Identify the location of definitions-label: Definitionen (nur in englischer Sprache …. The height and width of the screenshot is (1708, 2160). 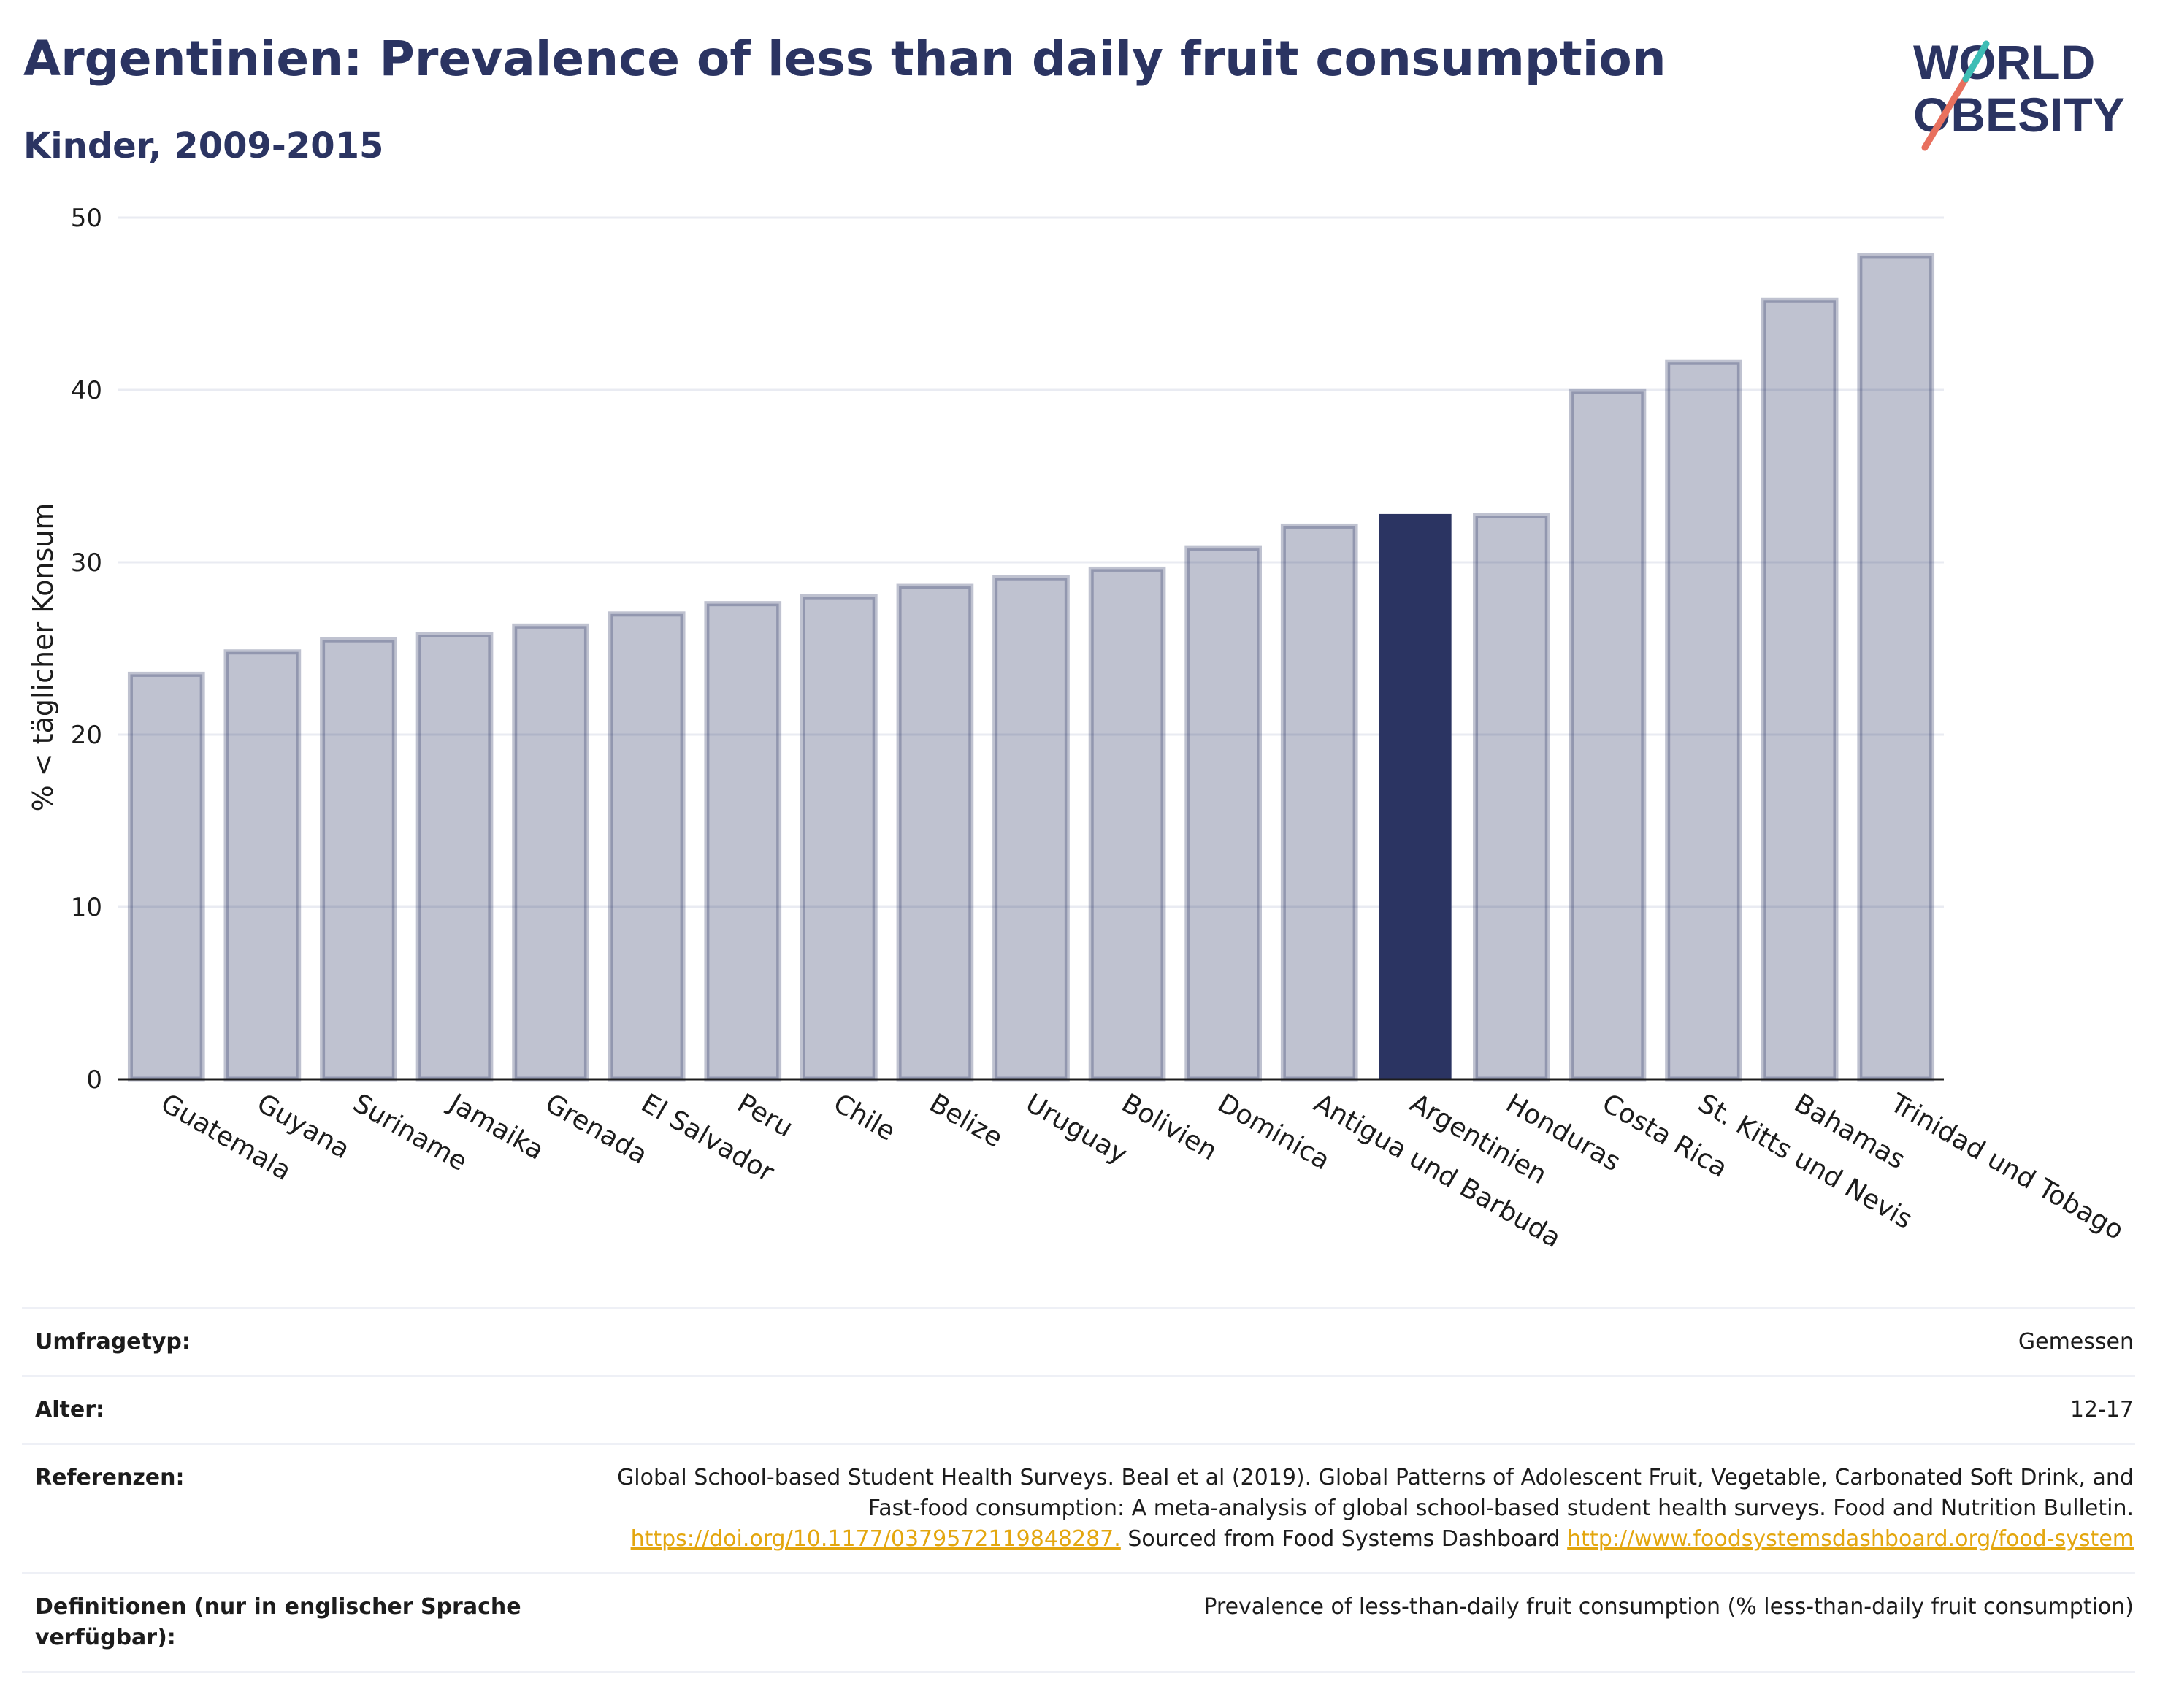
(278, 1622).